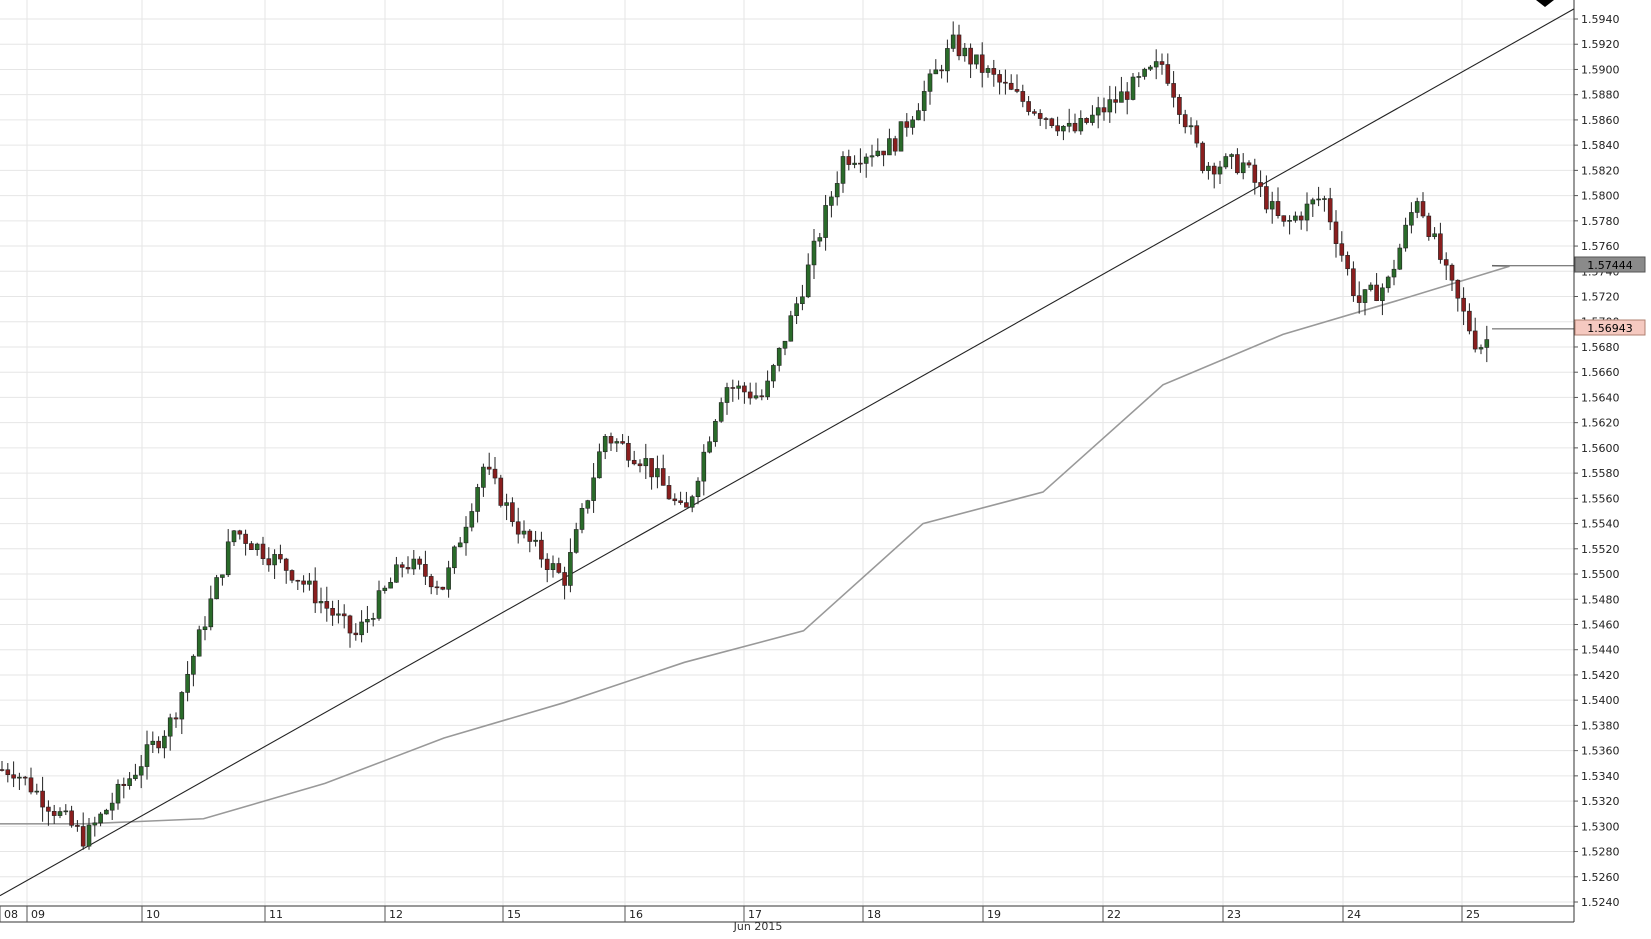 This screenshot has height=939, width=1651. Describe the element at coordinates (994, 914) in the screenshot. I see `x-tick-label: 19` at that location.